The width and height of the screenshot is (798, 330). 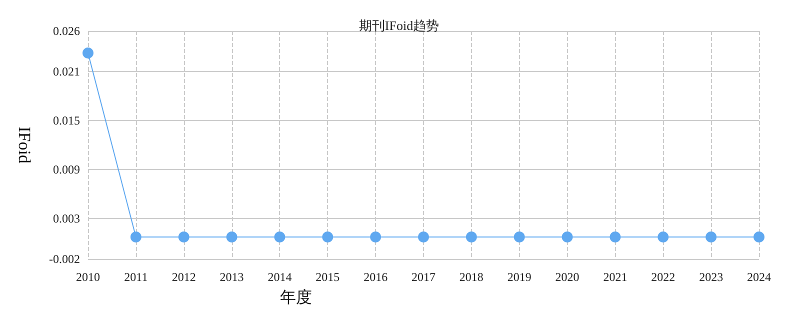 I want to click on x-tick-label: 2017, so click(x=424, y=277).